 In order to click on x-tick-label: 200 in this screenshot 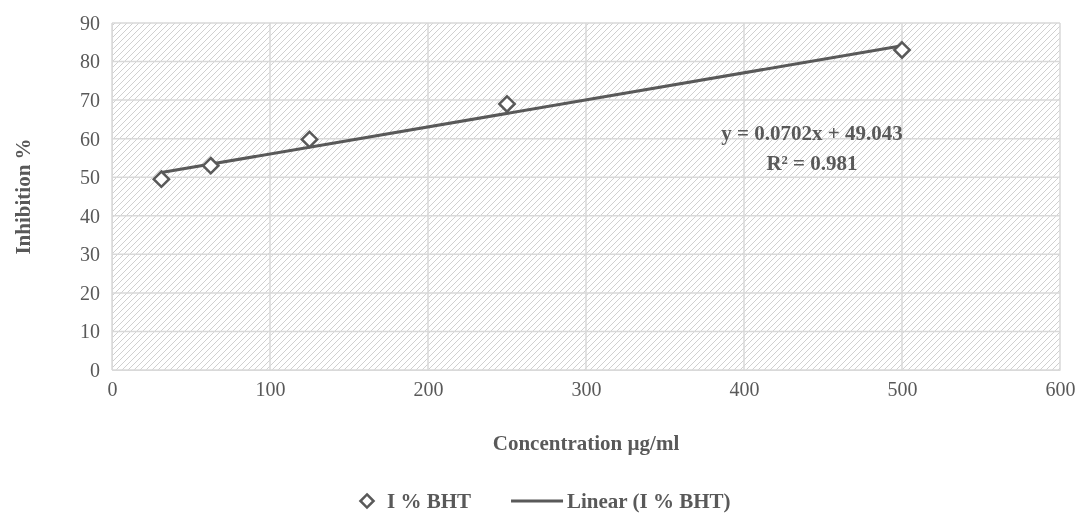, I will do `click(428, 389)`.